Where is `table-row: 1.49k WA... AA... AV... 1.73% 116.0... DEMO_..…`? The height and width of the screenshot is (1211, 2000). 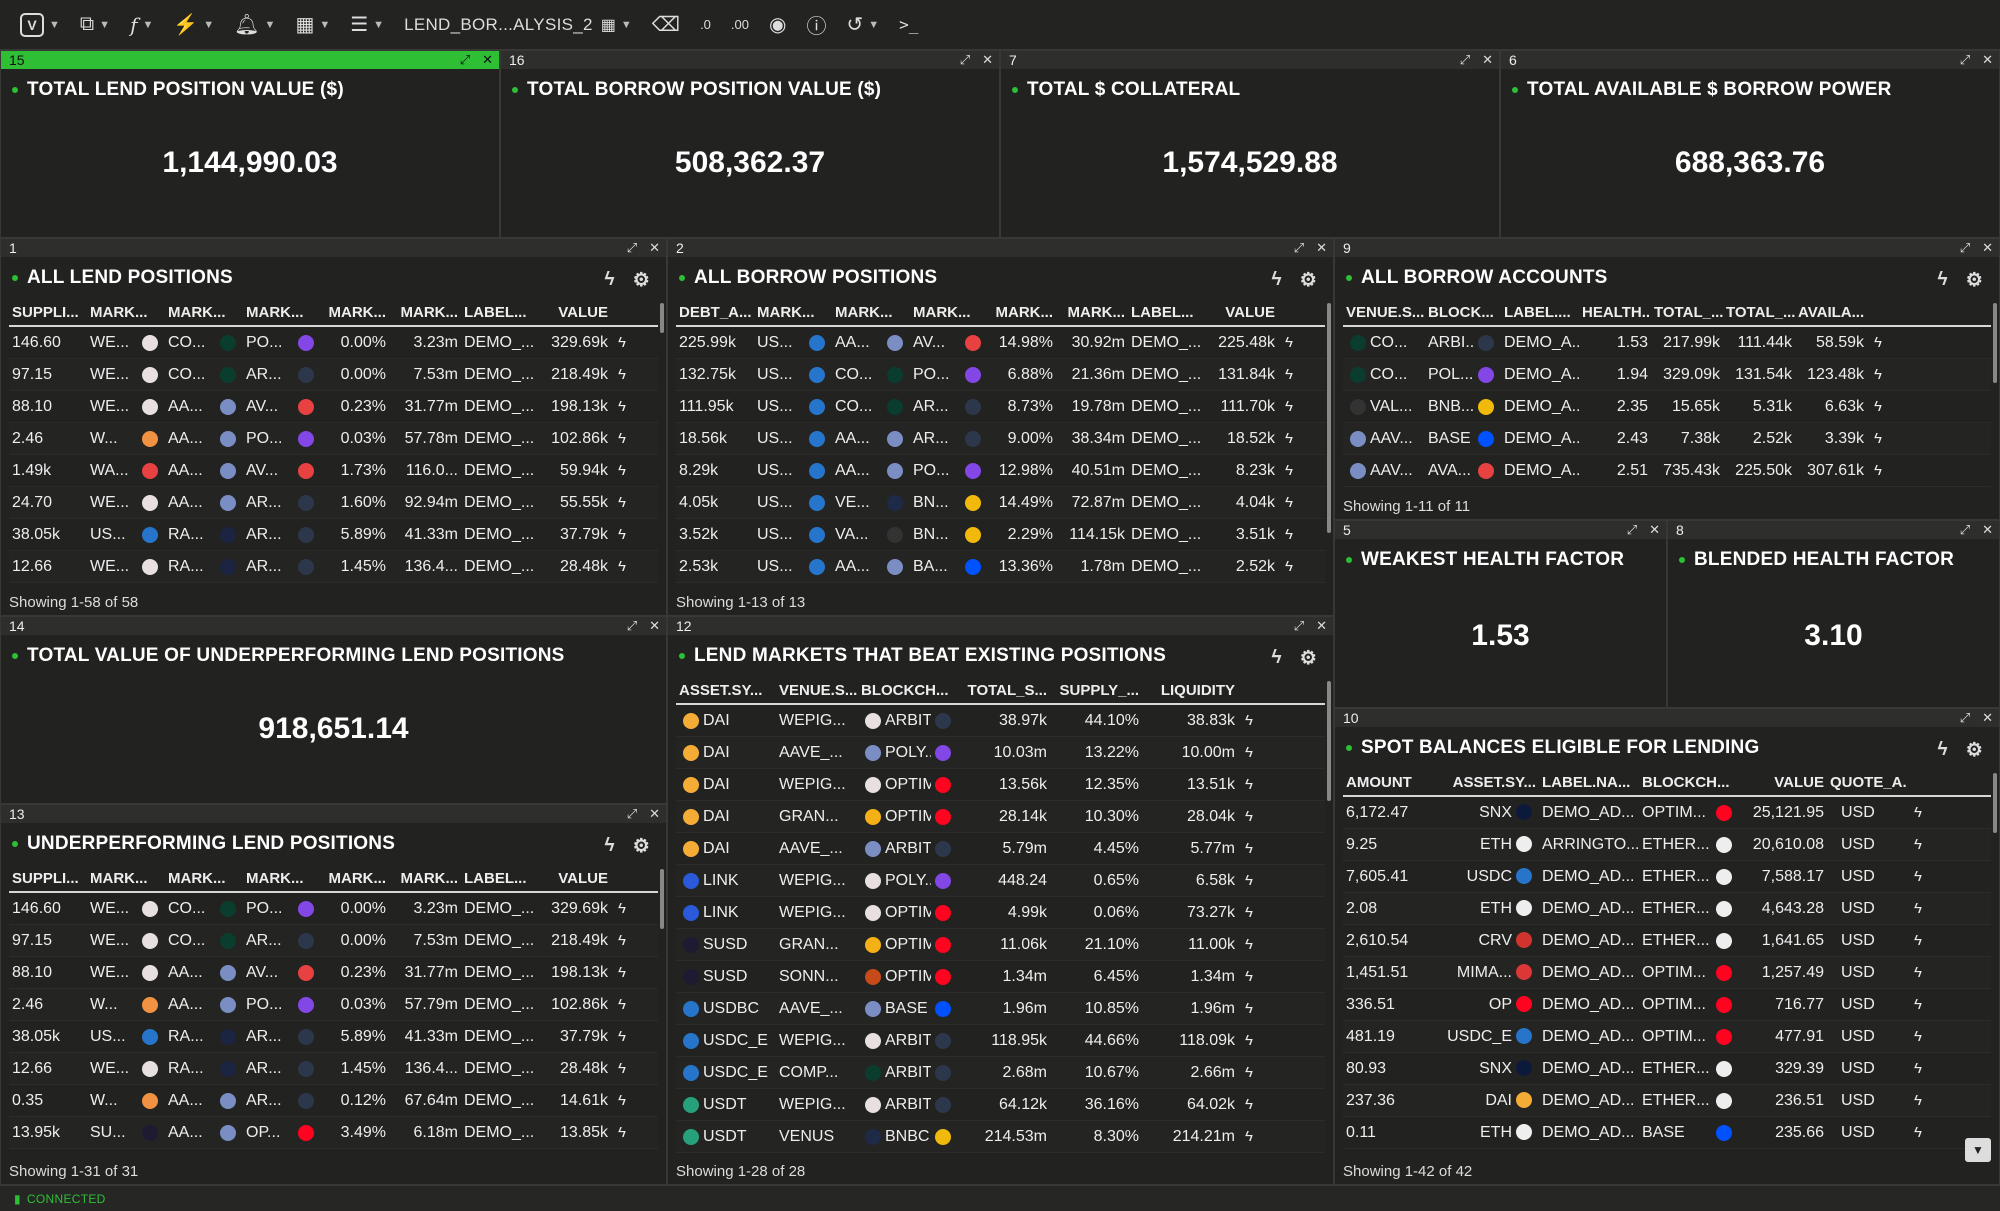 table-row: 1.49k WA... AA... AV... 1.73% 116.0... DEMO_..… is located at coordinates (333, 471).